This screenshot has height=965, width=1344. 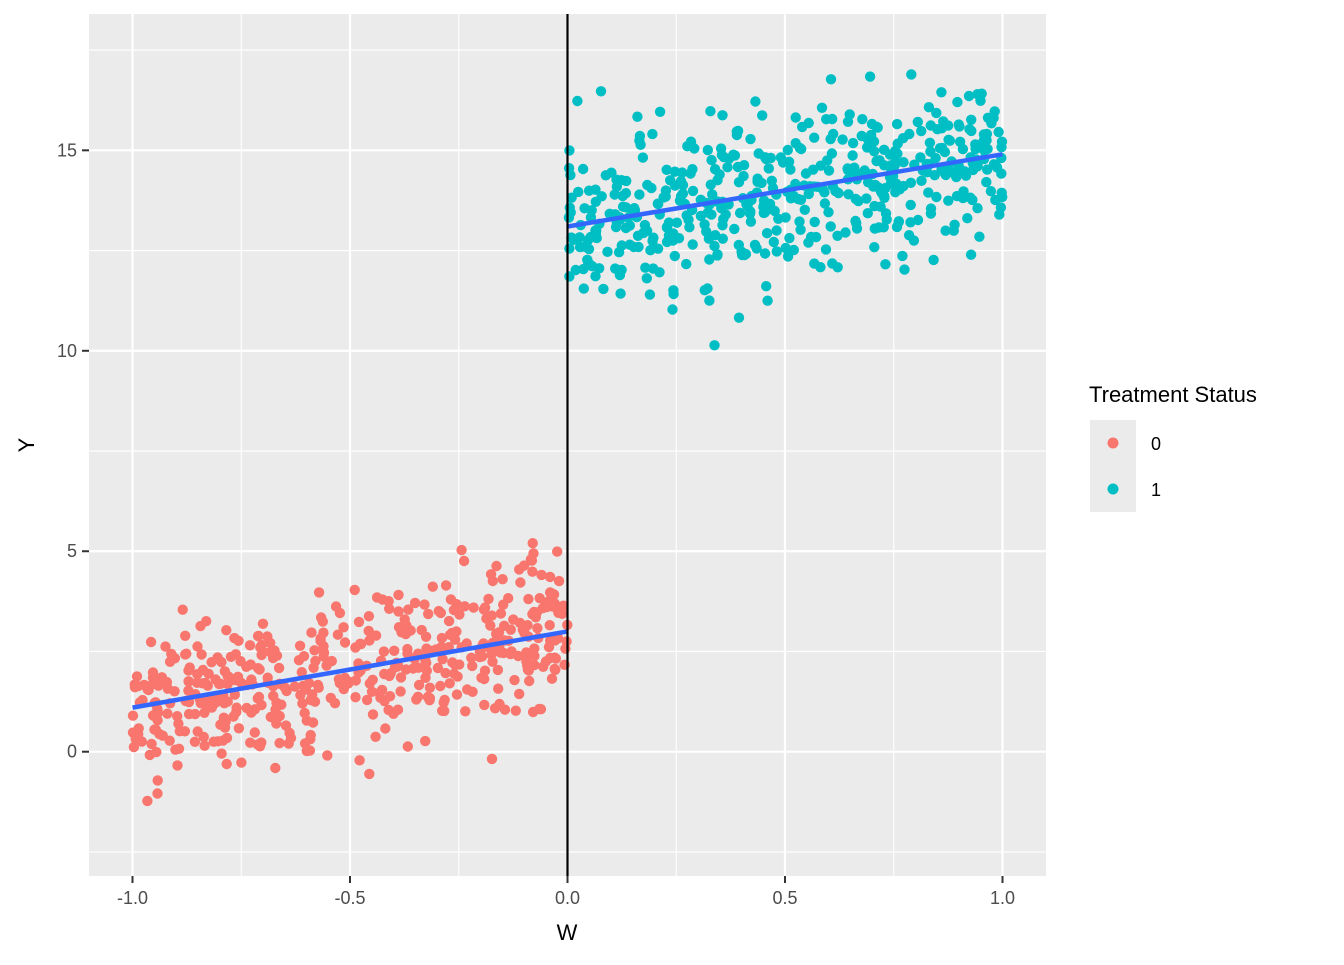 I want to click on y-tick-label: 0, so click(x=72, y=752).